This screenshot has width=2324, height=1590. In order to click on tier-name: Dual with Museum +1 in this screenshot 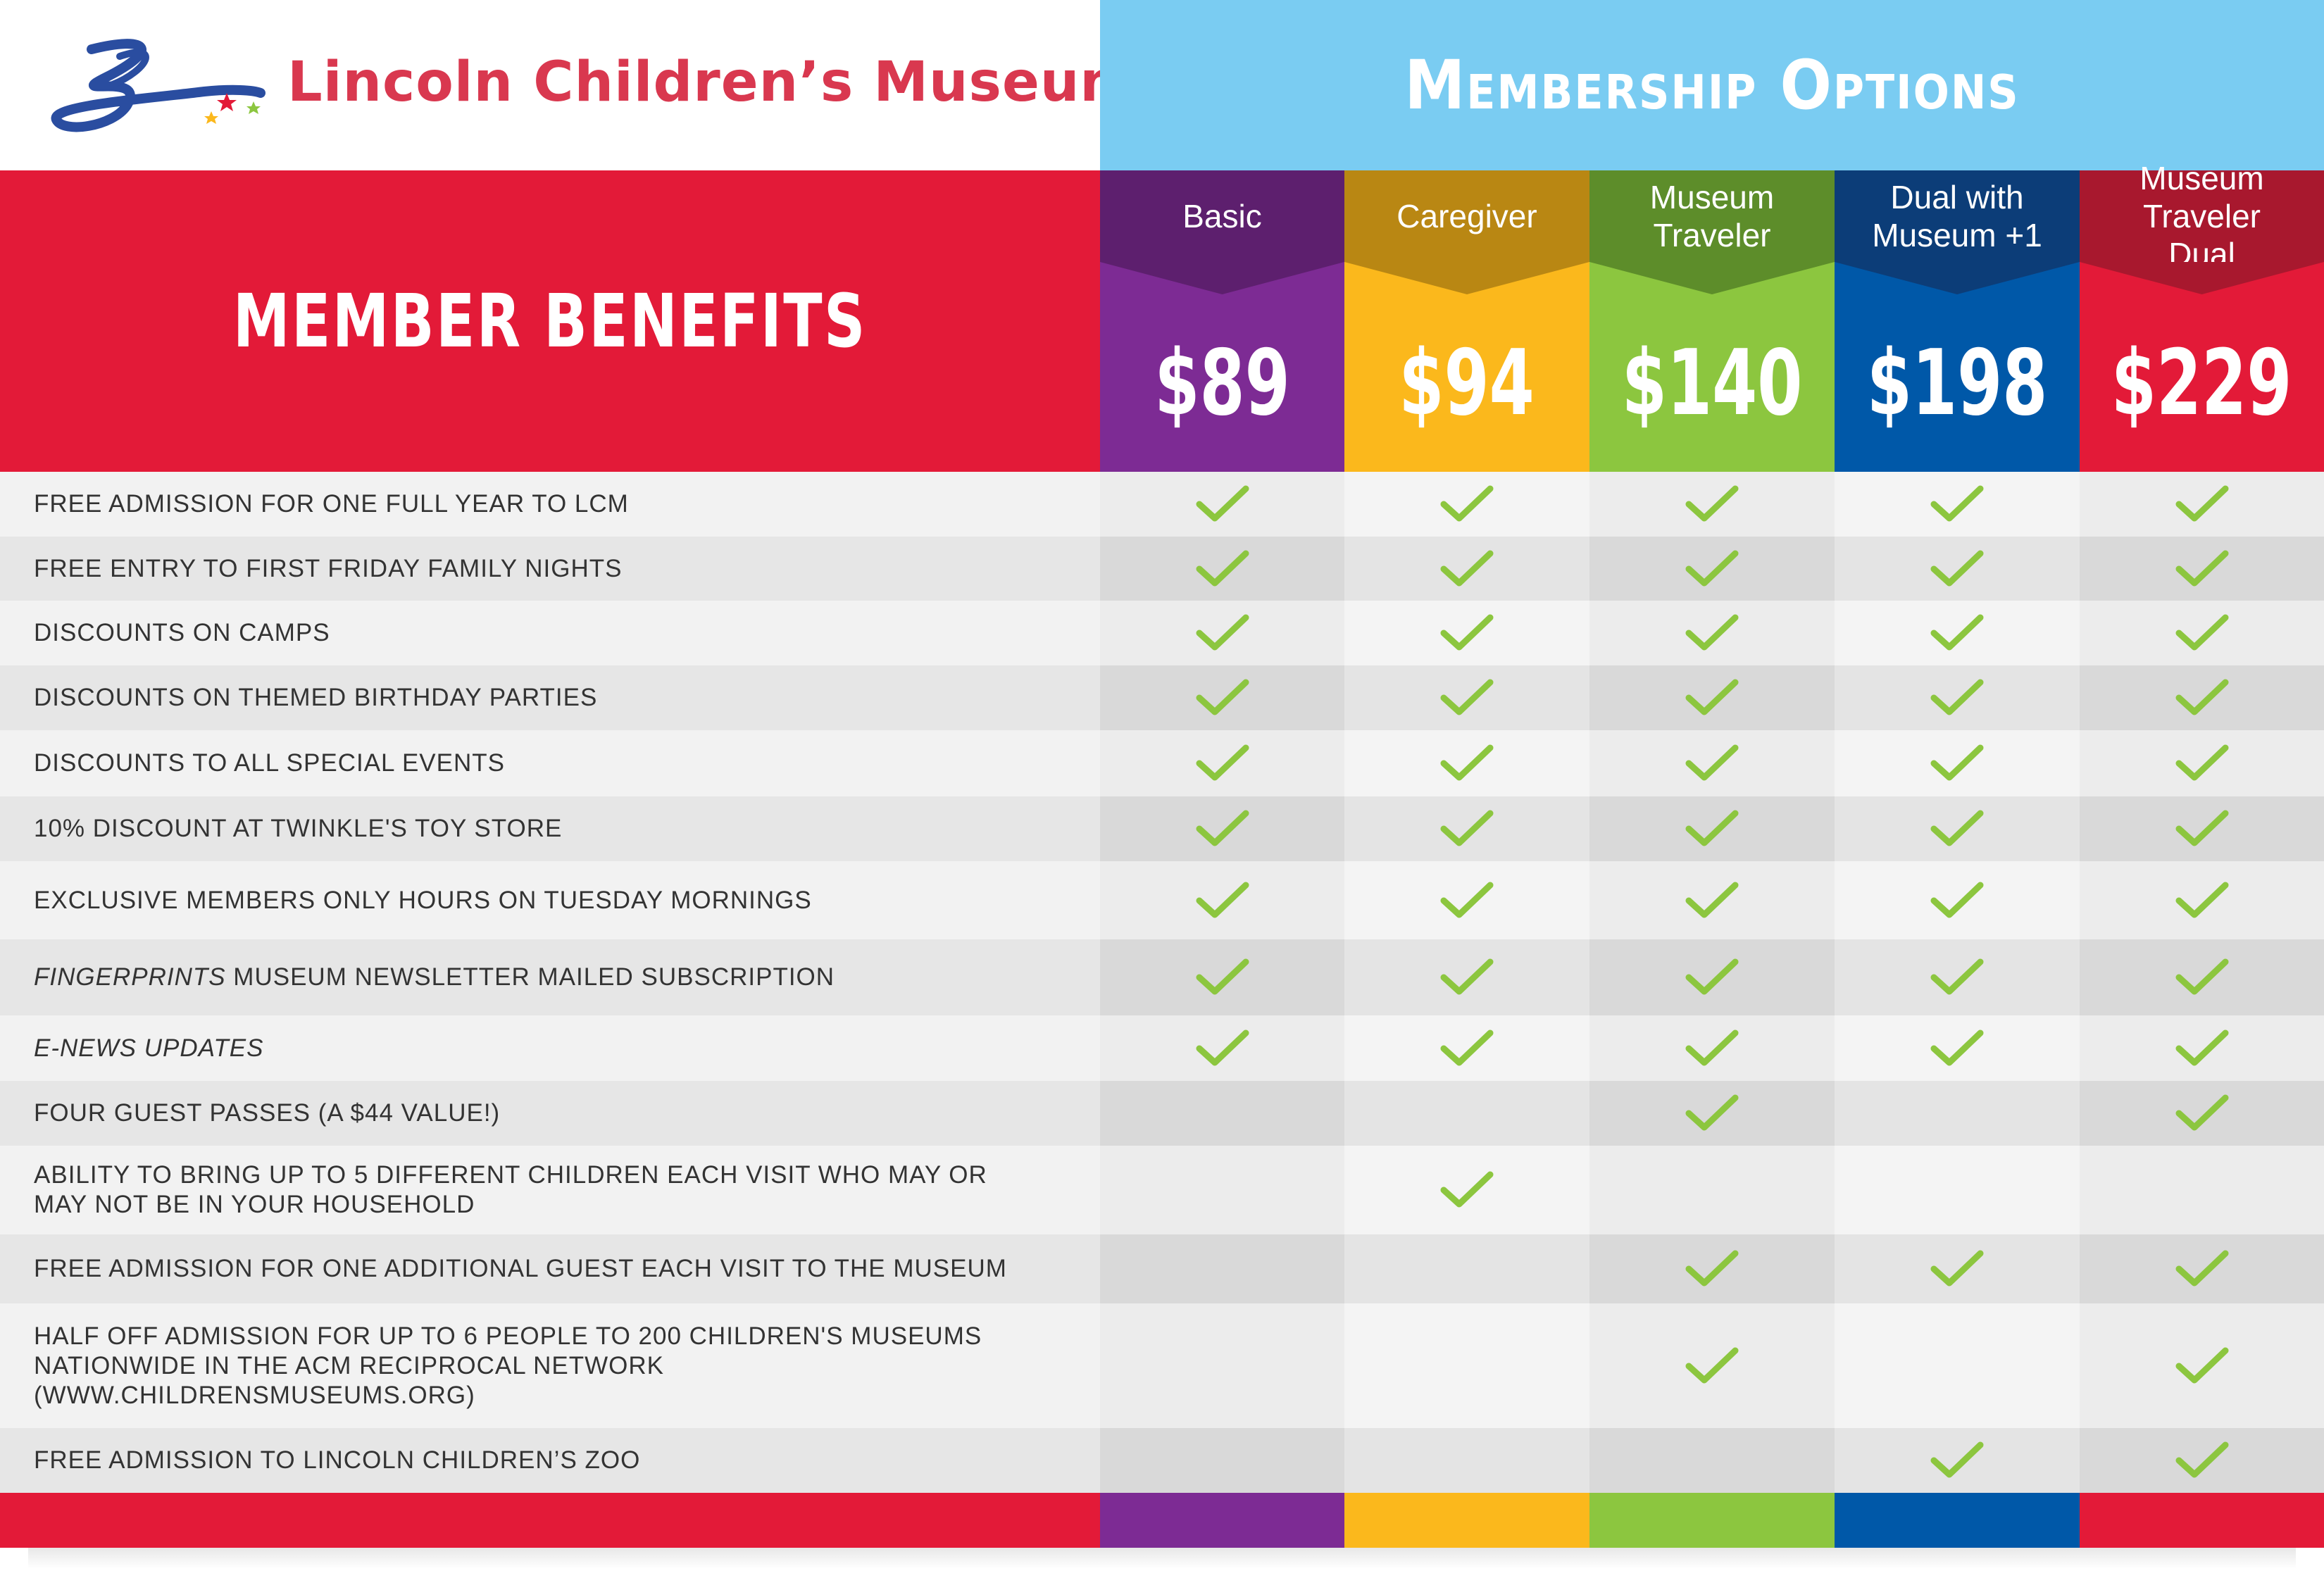, I will do `click(1957, 216)`.